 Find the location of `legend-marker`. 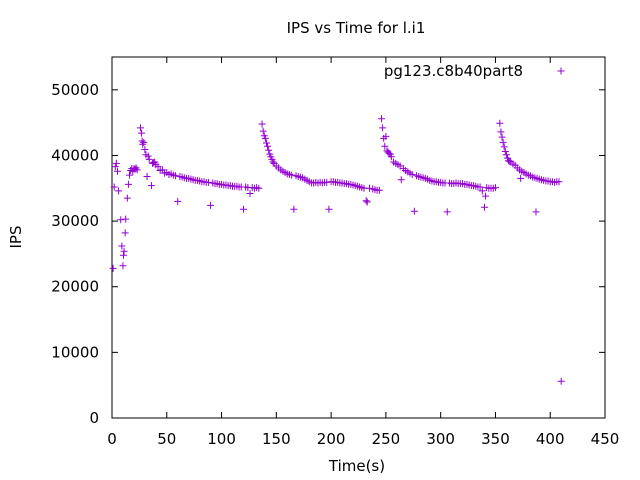

legend-marker is located at coordinates (561, 71).